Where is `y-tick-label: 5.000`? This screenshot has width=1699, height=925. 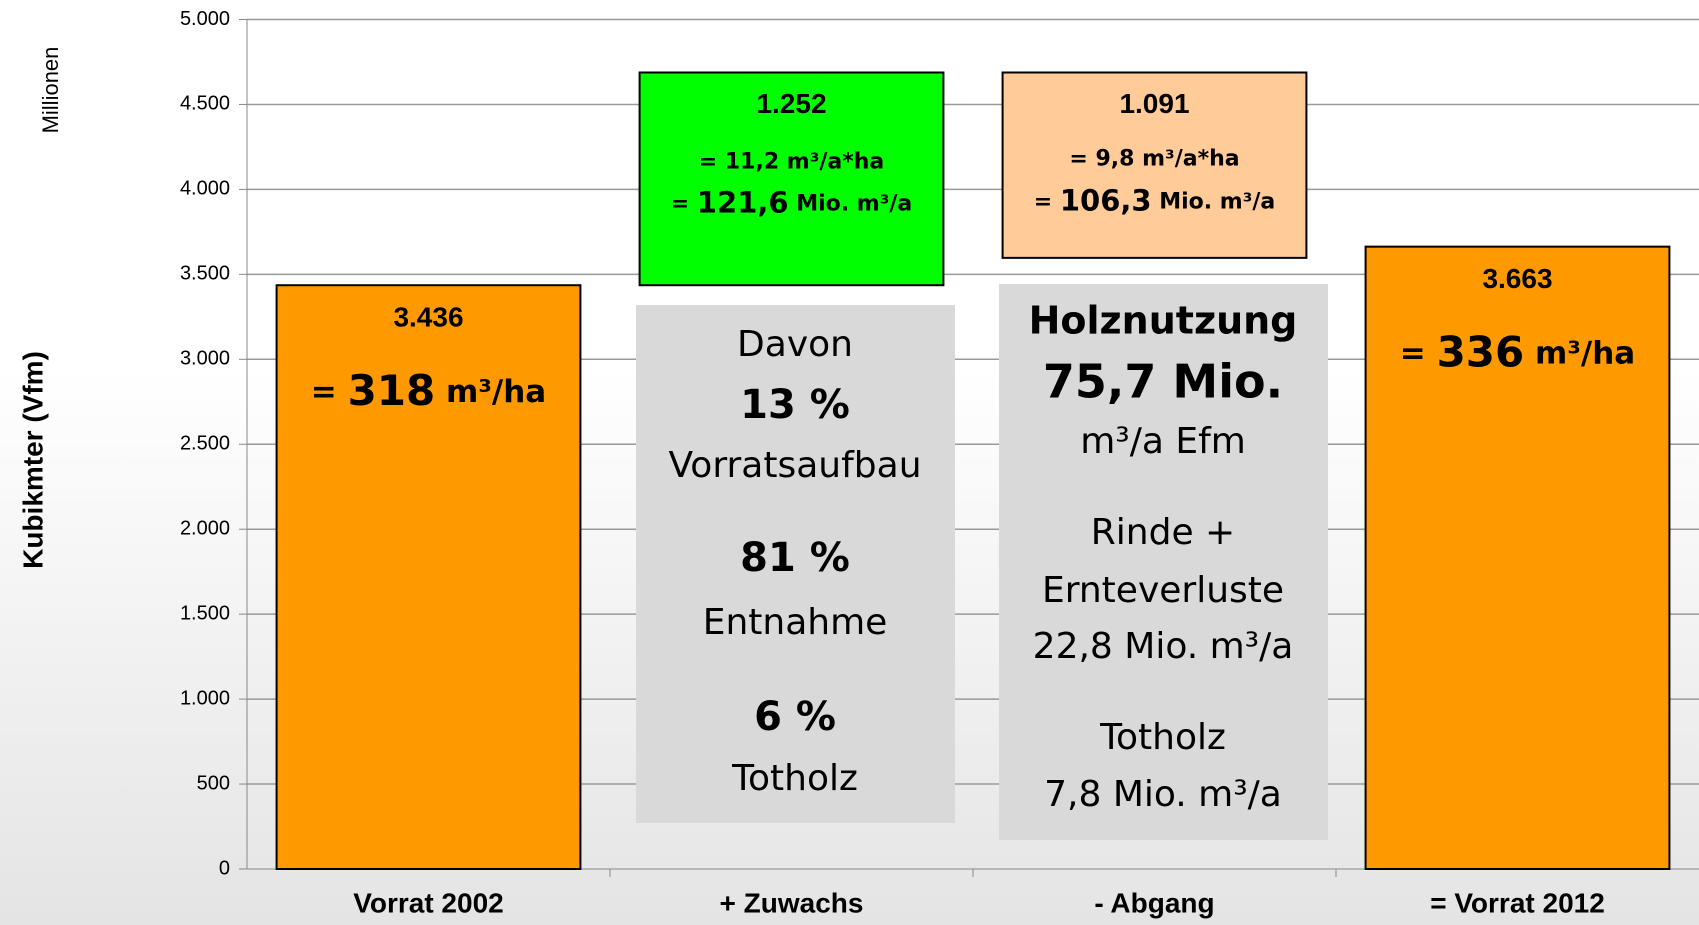 y-tick-label: 5.000 is located at coordinates (205, 19).